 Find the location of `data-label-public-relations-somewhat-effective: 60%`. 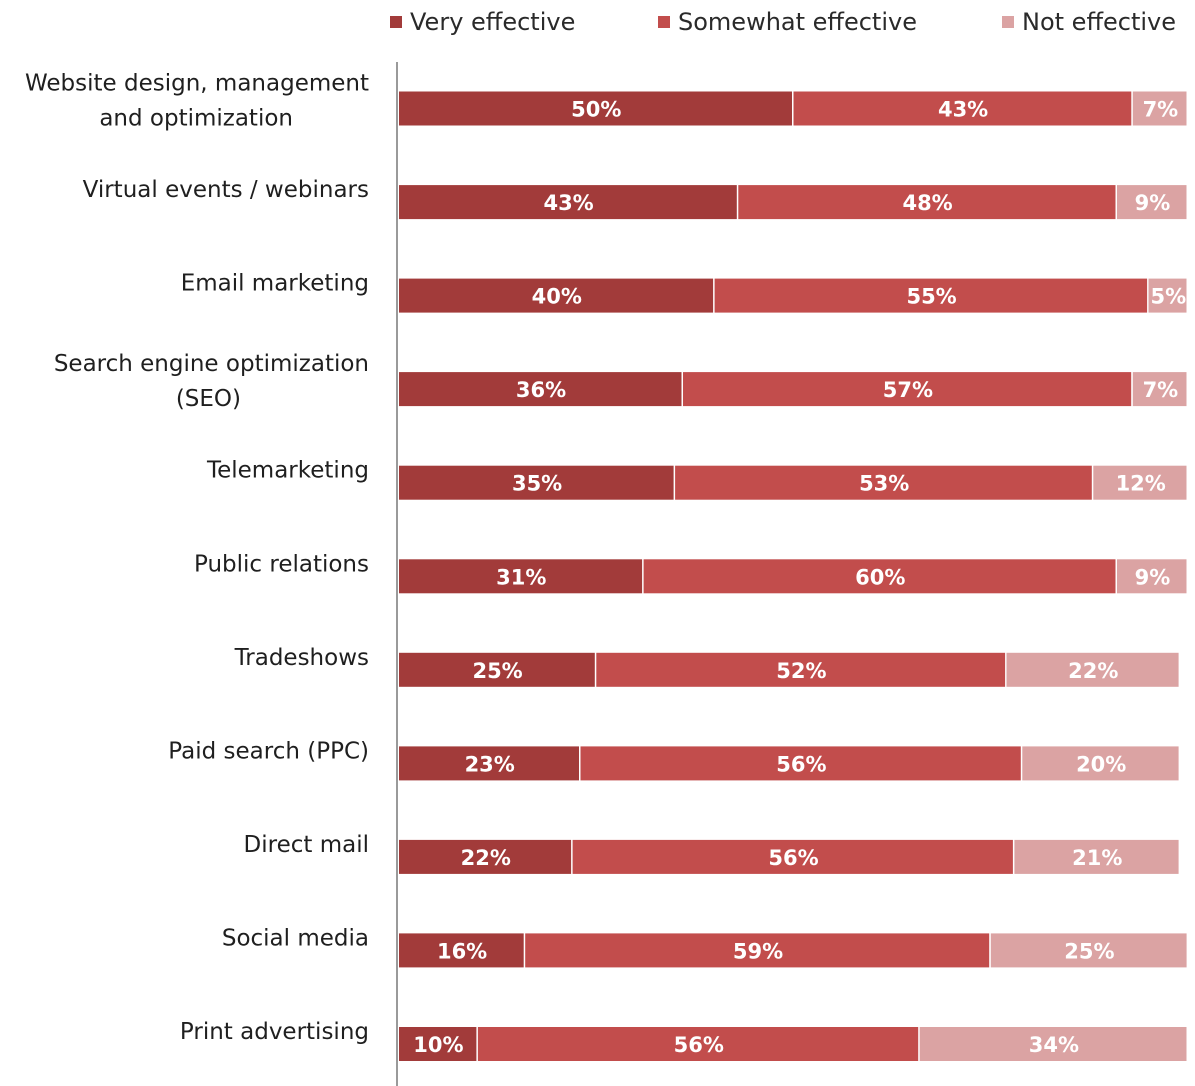

data-label-public-relations-somewhat-effective: 60% is located at coordinates (880, 577).